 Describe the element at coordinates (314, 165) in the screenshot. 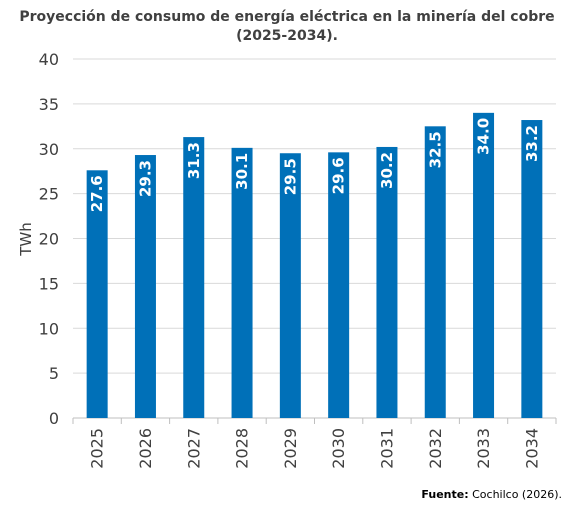

I see `data-labels: 27.6 29.3 31.3 30.1 29.5 29.6 30.2 32.5 34.0 33.2` at that location.